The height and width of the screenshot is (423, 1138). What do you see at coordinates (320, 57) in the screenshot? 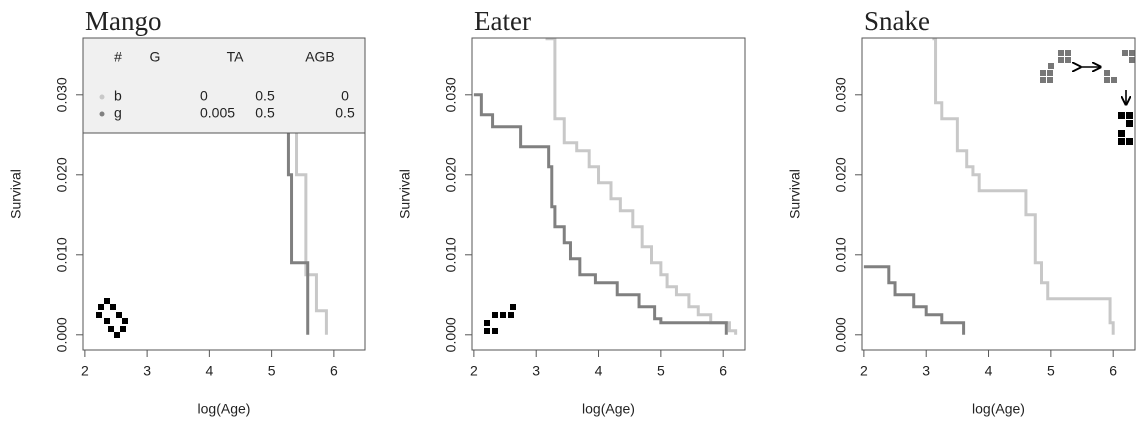
I see `legend-header: AGB` at bounding box center [320, 57].